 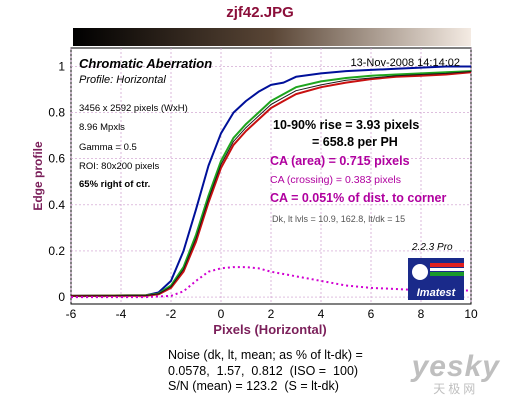 I want to click on y-tick-label: 0.4, so click(x=56, y=205).